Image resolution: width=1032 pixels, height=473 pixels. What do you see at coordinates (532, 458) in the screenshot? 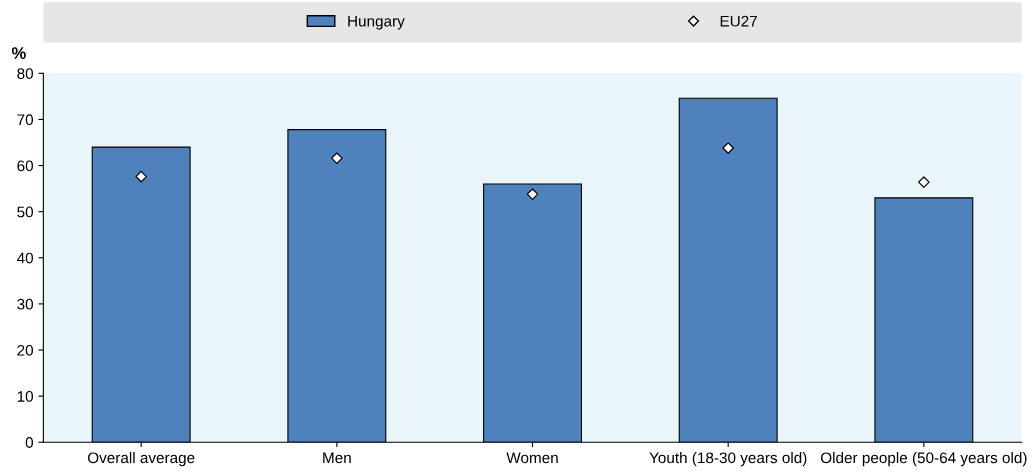
I see `x-tick-label: Women` at bounding box center [532, 458].